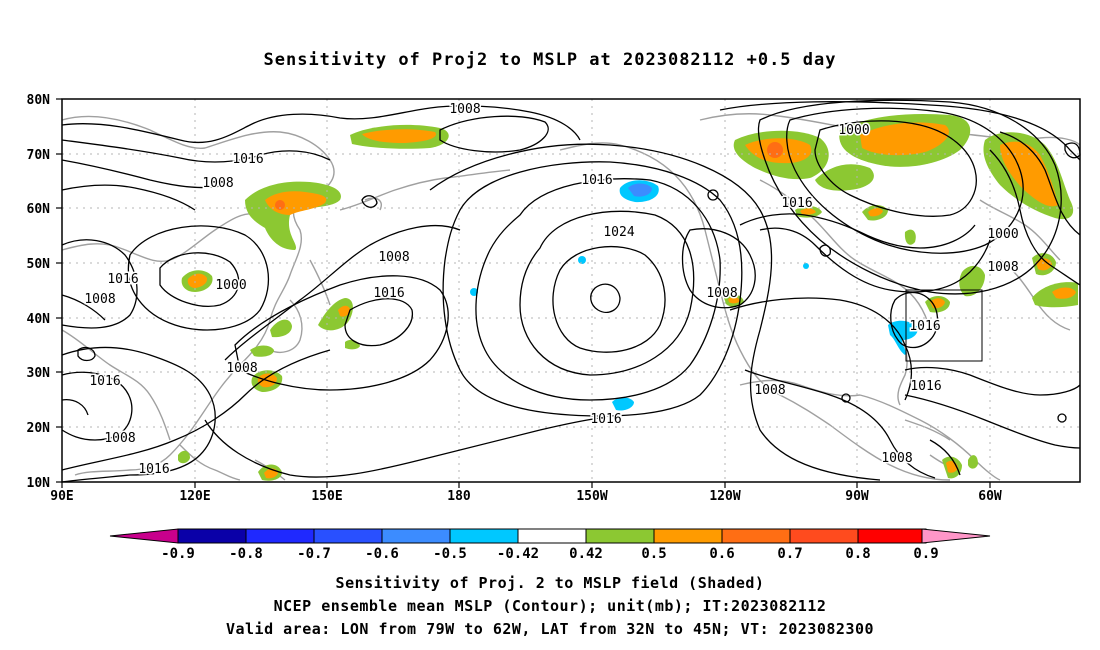 The image size is (1100, 650). I want to click on lon-tick-label: 150E, so click(326, 496).